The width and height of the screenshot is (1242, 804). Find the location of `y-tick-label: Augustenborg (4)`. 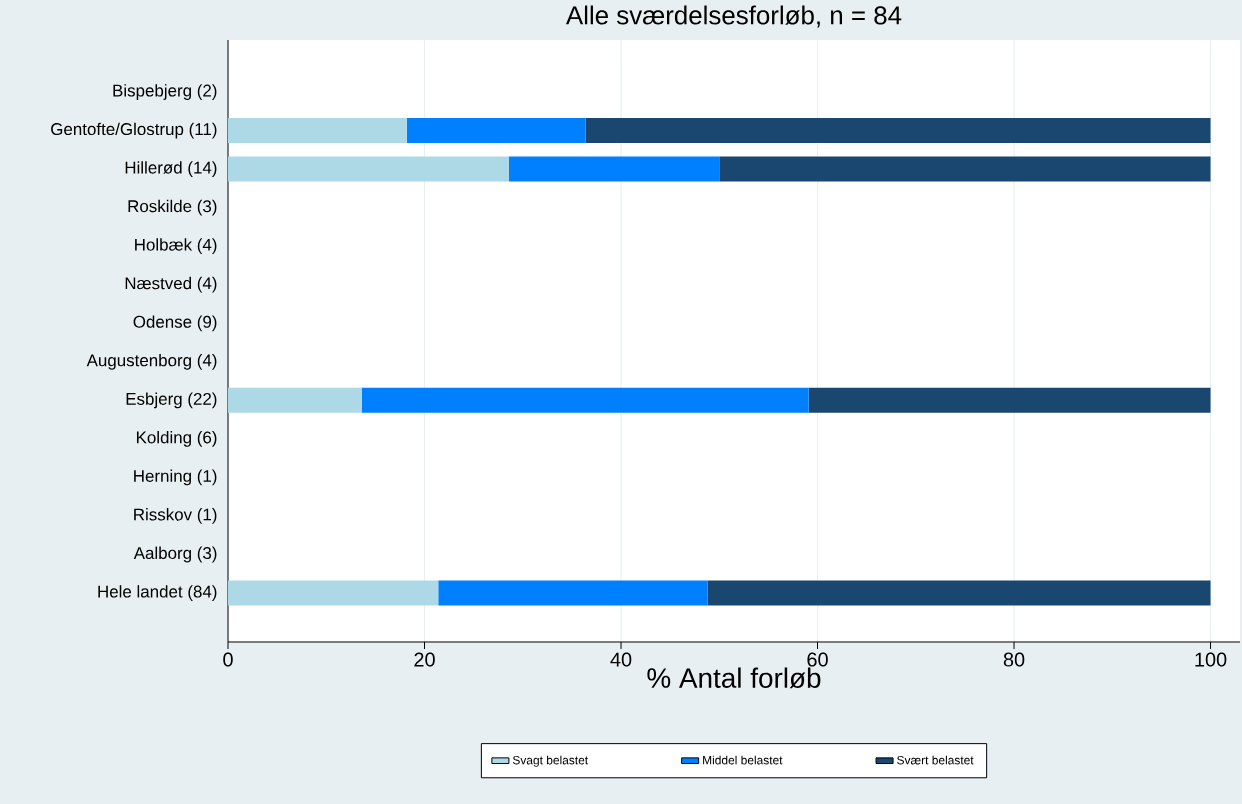

y-tick-label: Augustenborg (4) is located at coordinates (151, 361).